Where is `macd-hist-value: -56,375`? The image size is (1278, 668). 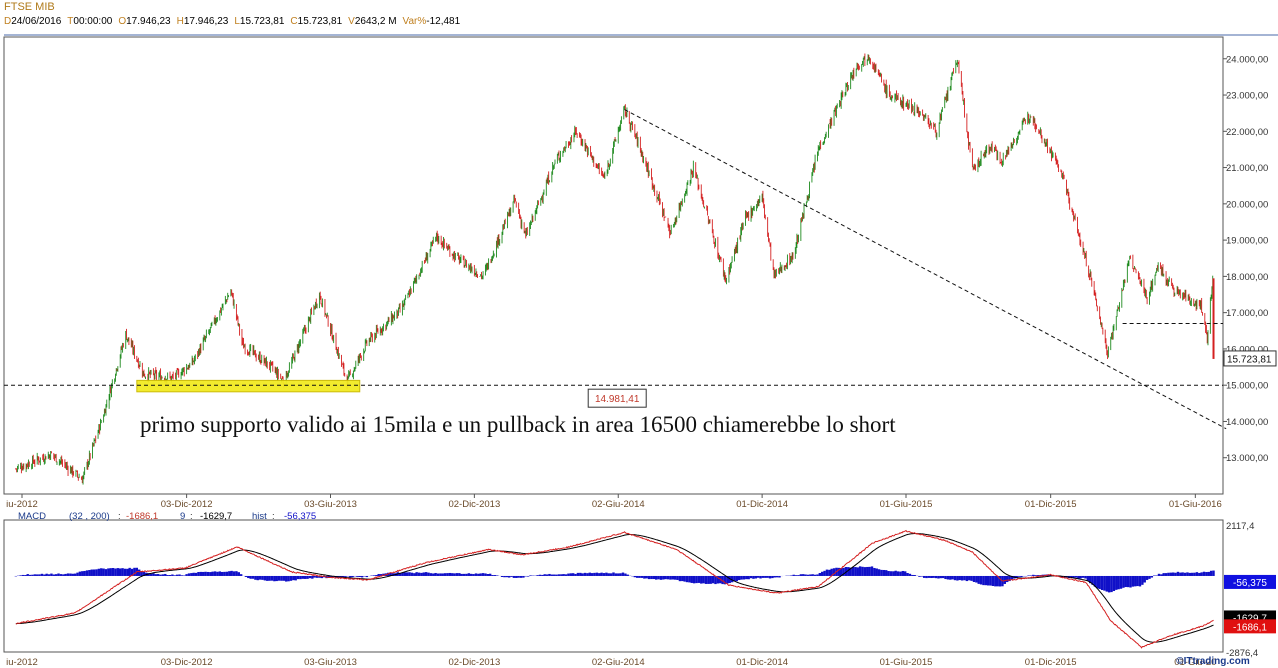 macd-hist-value: -56,375 is located at coordinates (300, 516).